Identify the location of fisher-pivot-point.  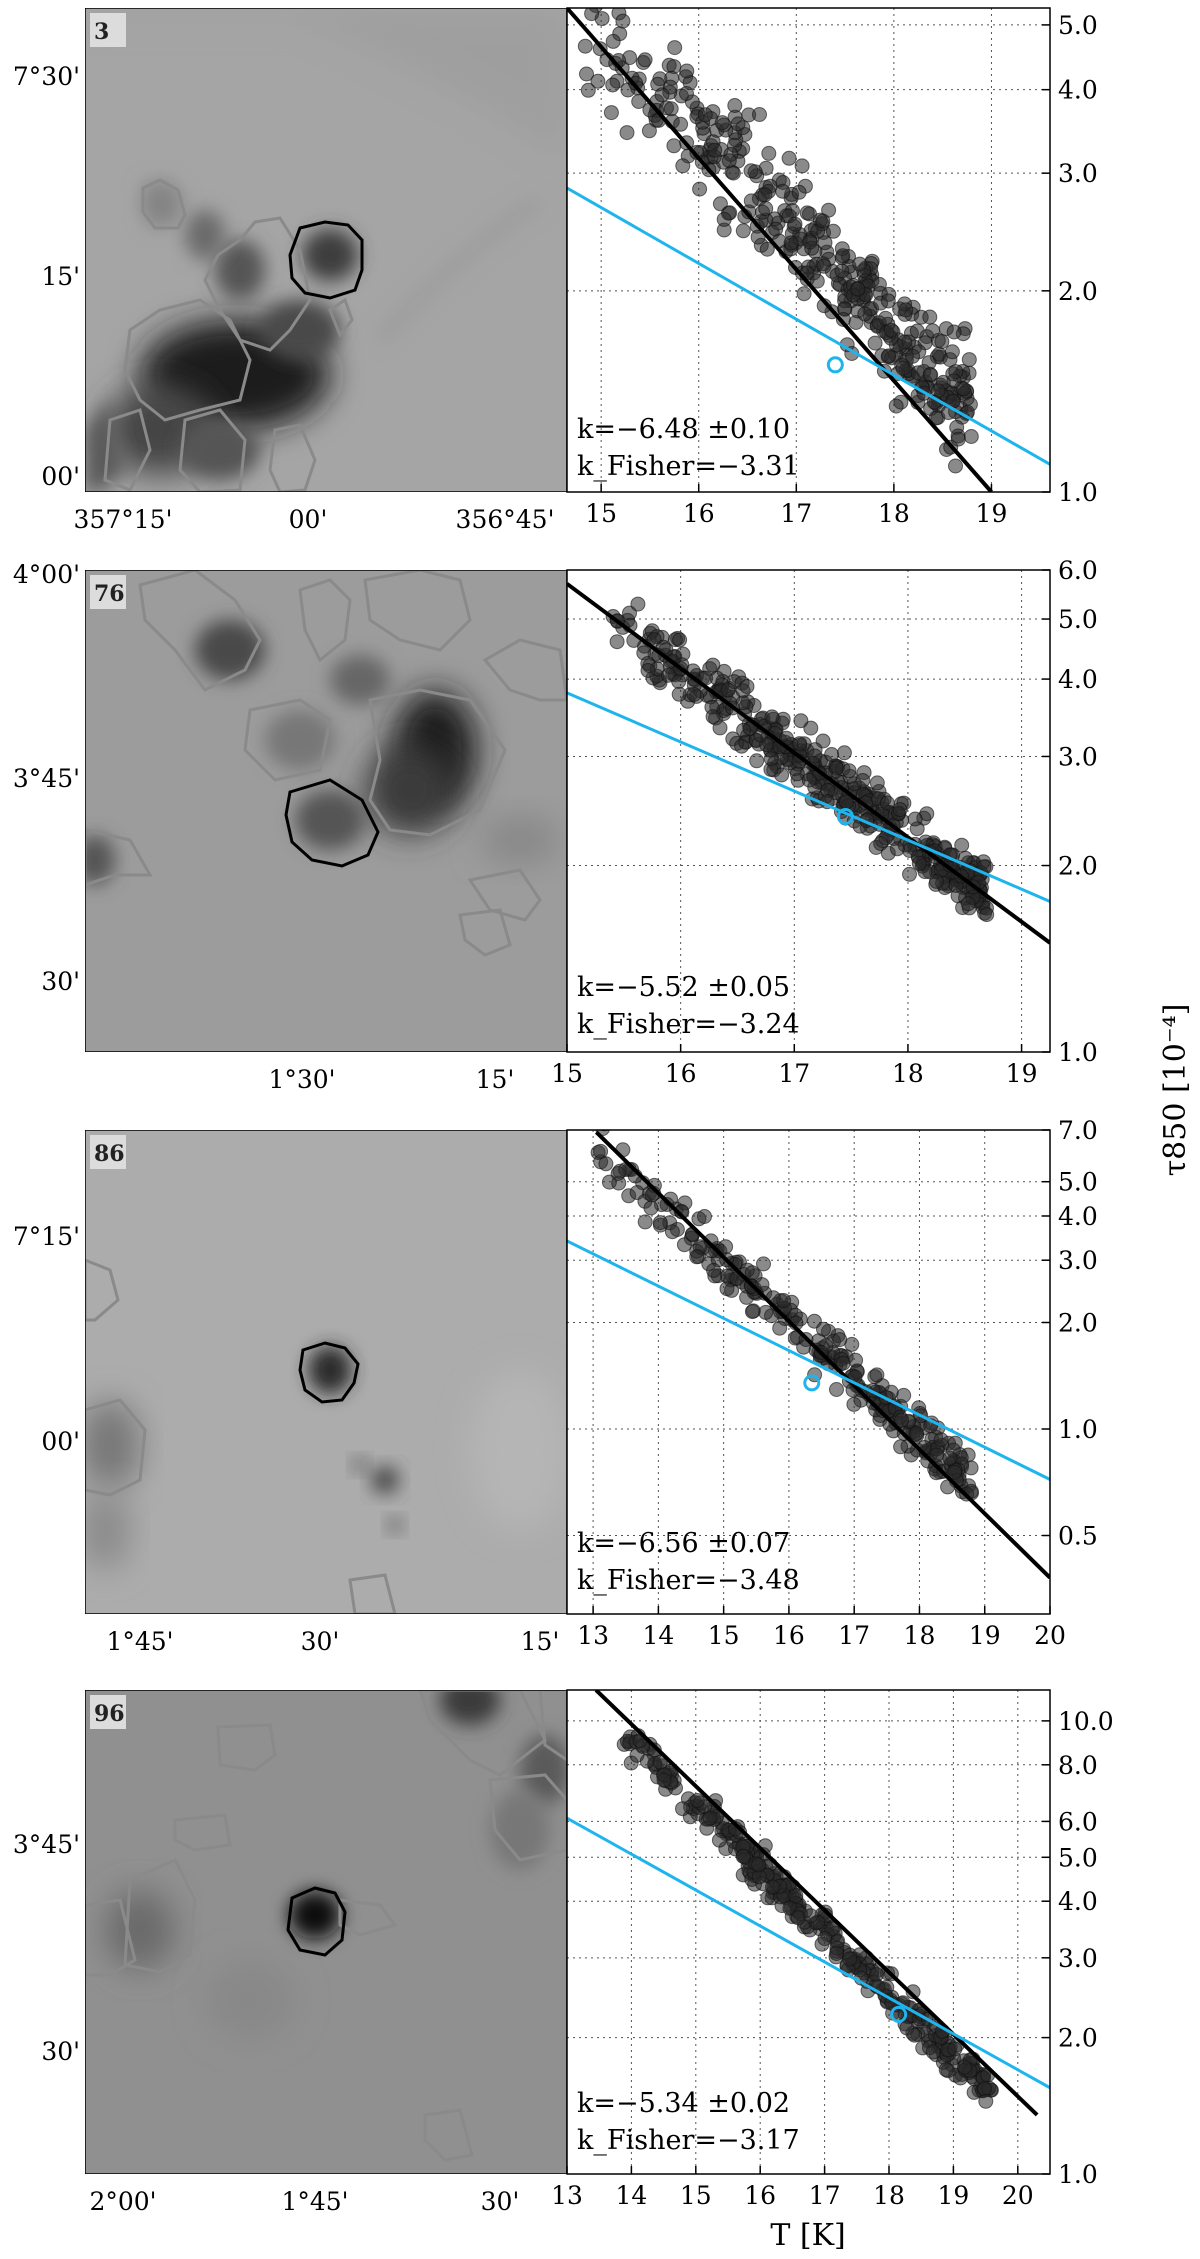
(899, 2014).